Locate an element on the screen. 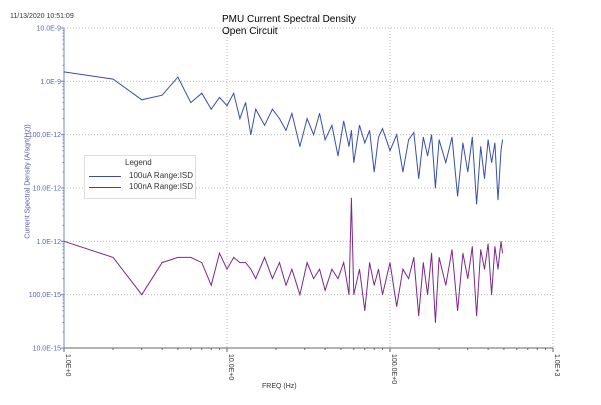 This screenshot has width=601, height=405. chart-title: PMU Current Spectral Density Open Circuit is located at coordinates (289, 26).